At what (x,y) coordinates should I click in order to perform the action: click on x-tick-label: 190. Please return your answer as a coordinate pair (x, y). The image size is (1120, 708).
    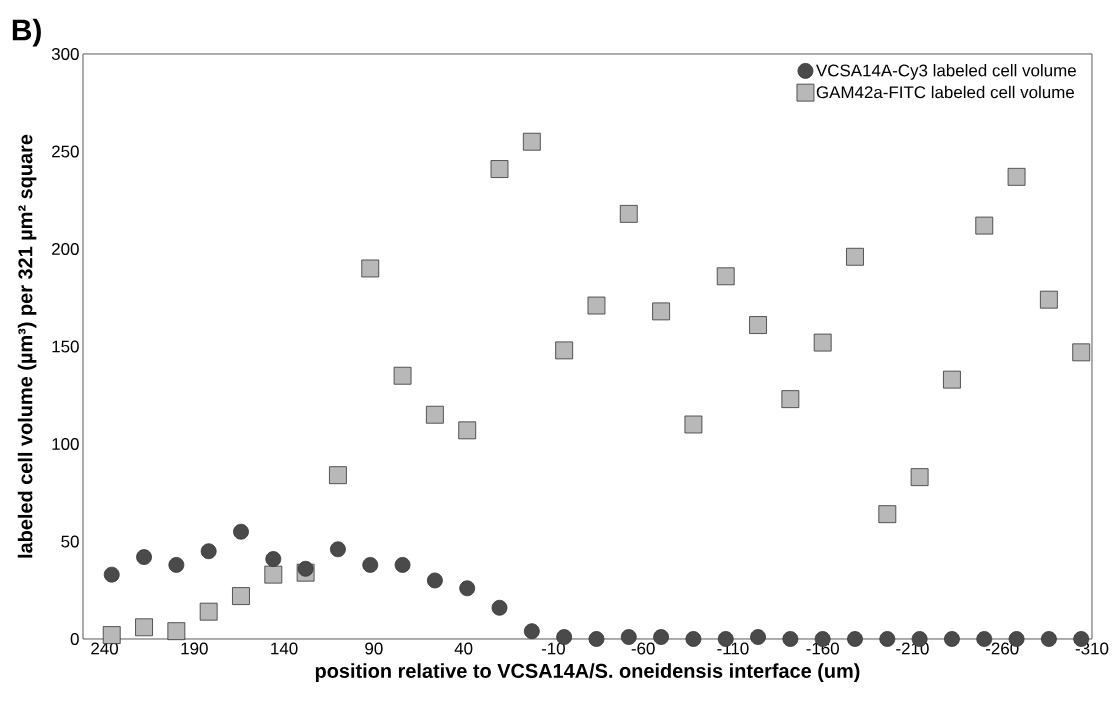
    Looking at the image, I should click on (194, 648).